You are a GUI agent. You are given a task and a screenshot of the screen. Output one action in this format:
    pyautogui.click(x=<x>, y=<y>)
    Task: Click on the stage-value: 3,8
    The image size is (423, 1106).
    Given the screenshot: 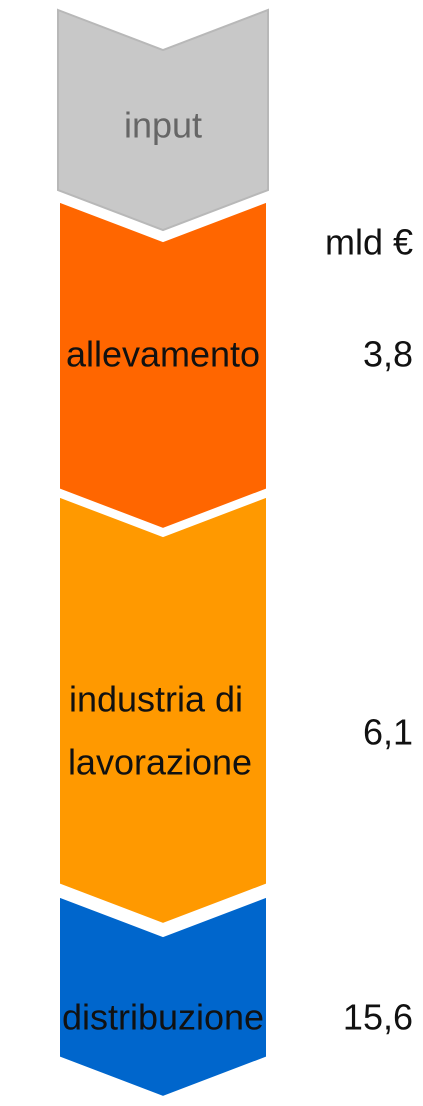 What is the action you would take?
    pyautogui.click(x=388, y=354)
    